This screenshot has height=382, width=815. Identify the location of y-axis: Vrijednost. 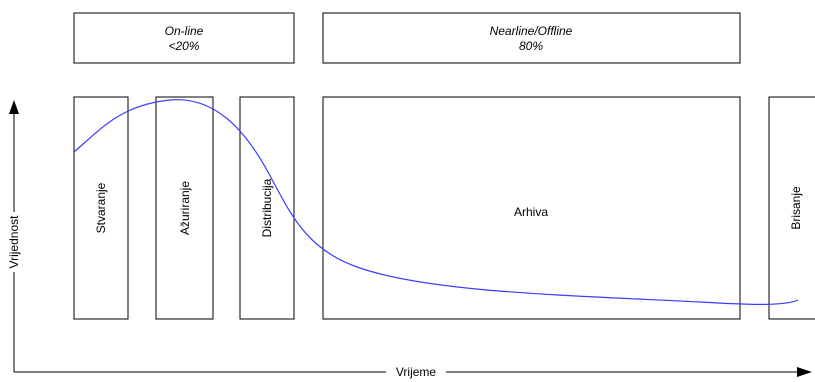
(14, 236).